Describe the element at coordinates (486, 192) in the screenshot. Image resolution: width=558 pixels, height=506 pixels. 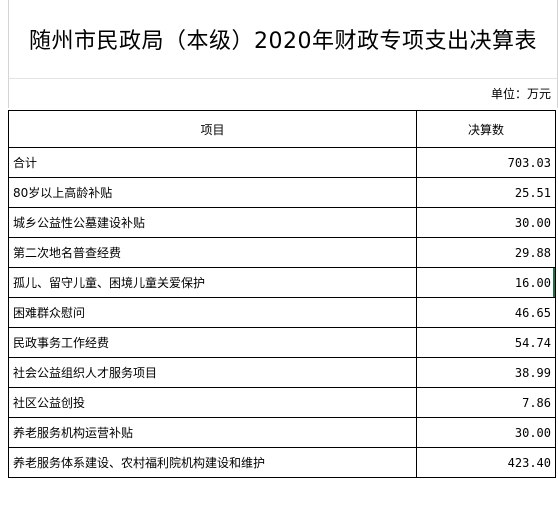
I see `amount-cell: 25.51` at that location.